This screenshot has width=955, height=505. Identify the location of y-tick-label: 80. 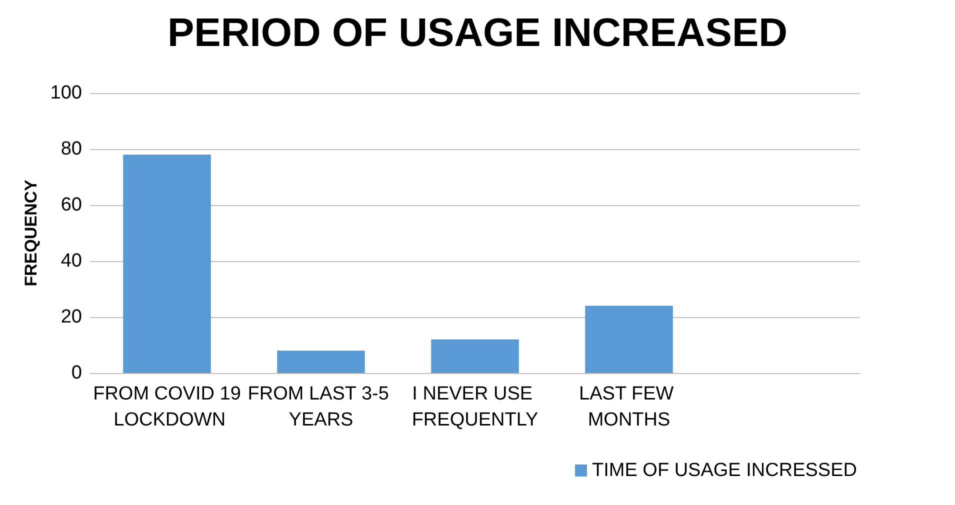
(71, 149).